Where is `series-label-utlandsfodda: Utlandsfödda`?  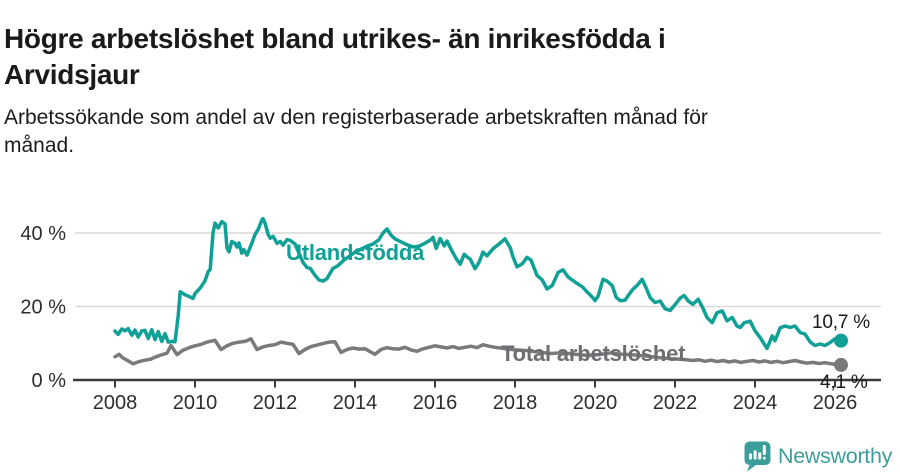 series-label-utlandsfodda: Utlandsfödda is located at coordinates (355, 252).